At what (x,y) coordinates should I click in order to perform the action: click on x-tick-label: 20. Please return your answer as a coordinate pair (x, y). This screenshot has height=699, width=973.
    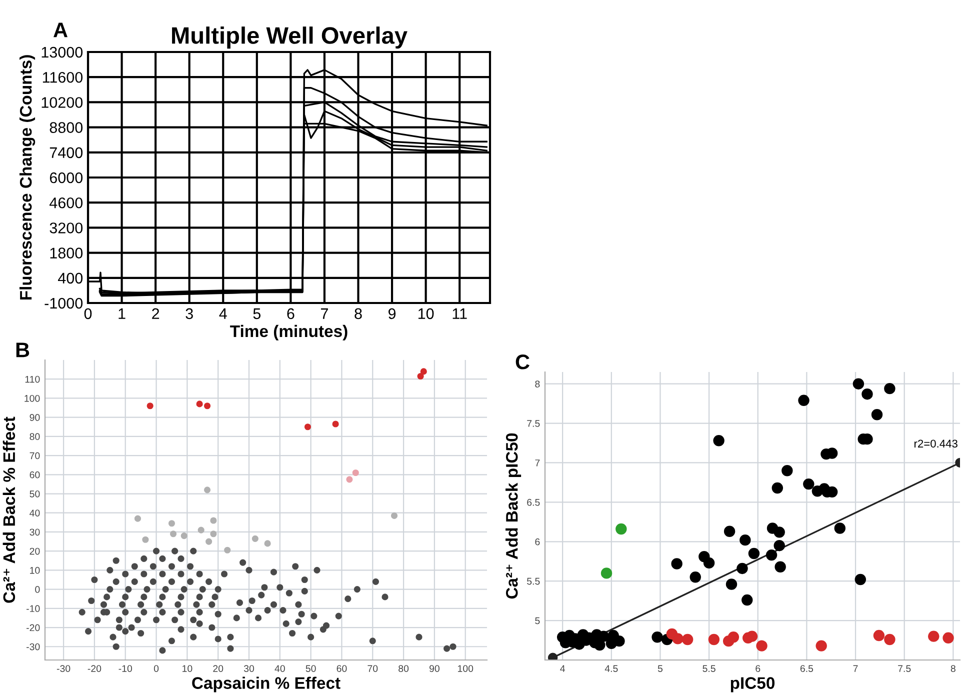
    Looking at the image, I should click on (218, 668).